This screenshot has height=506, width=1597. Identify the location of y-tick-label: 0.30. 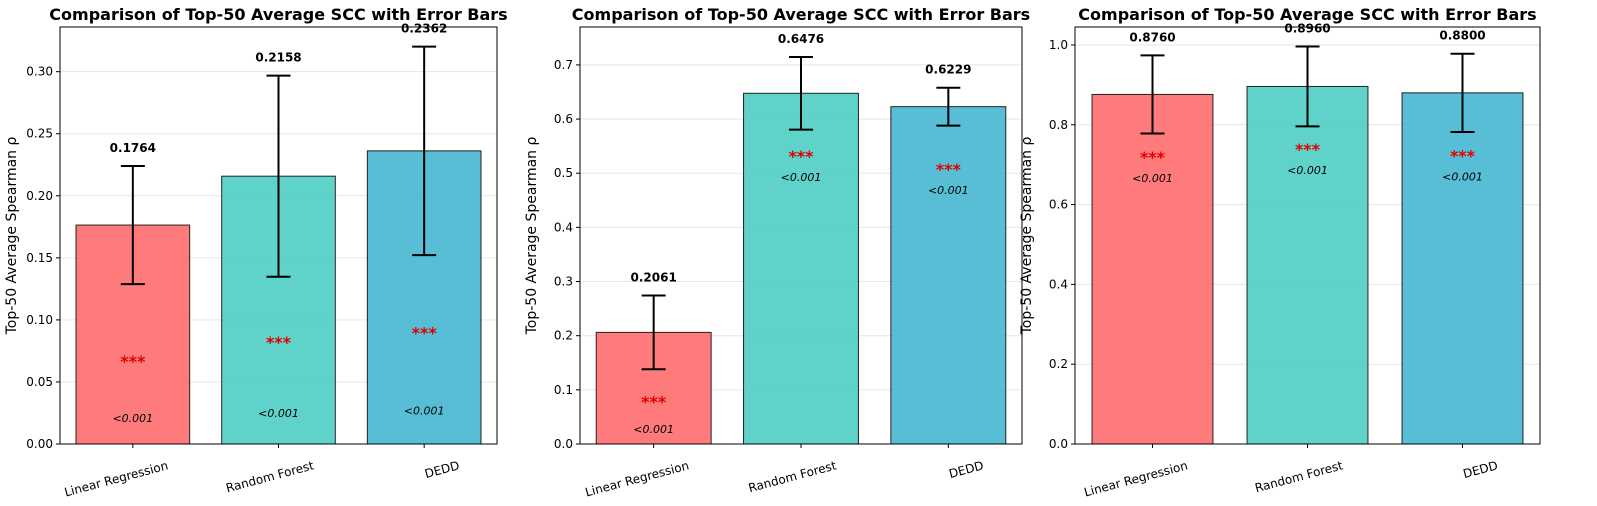
(39, 72).